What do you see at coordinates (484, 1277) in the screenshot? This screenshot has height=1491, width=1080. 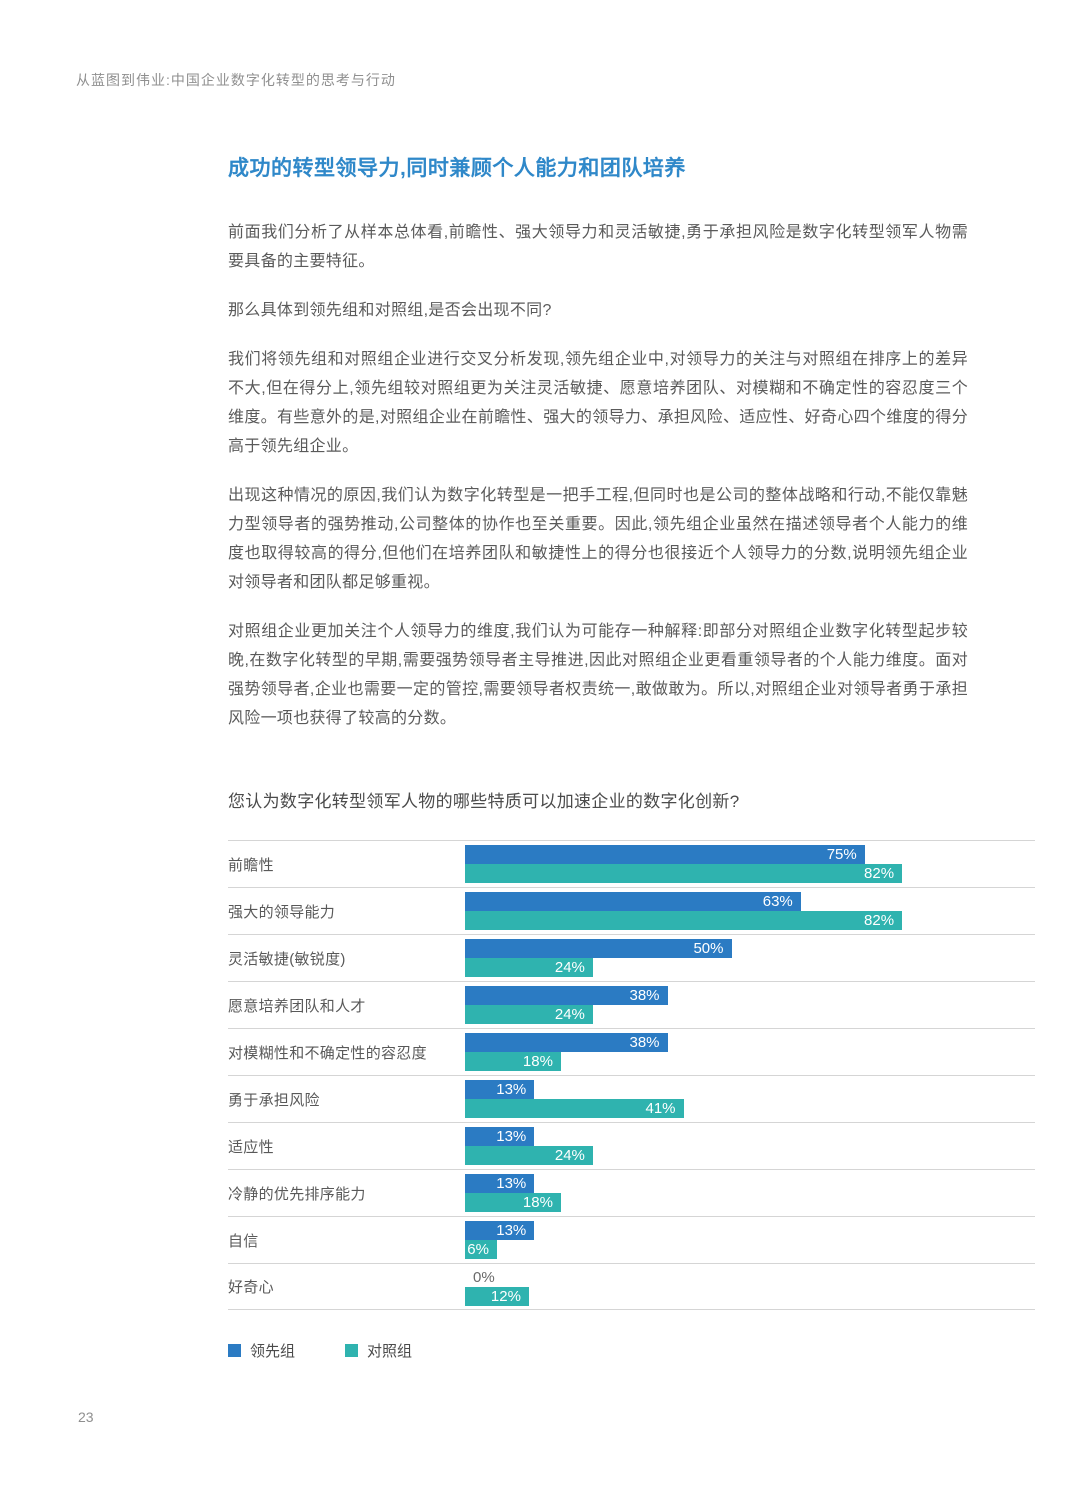 I see `bar-value-label: 0%` at bounding box center [484, 1277].